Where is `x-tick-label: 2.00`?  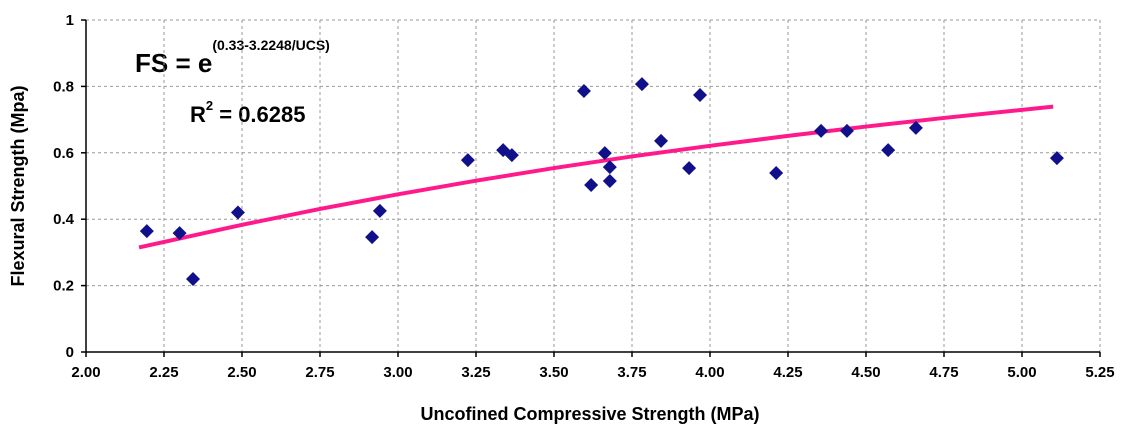 x-tick-label: 2.00 is located at coordinates (85, 372).